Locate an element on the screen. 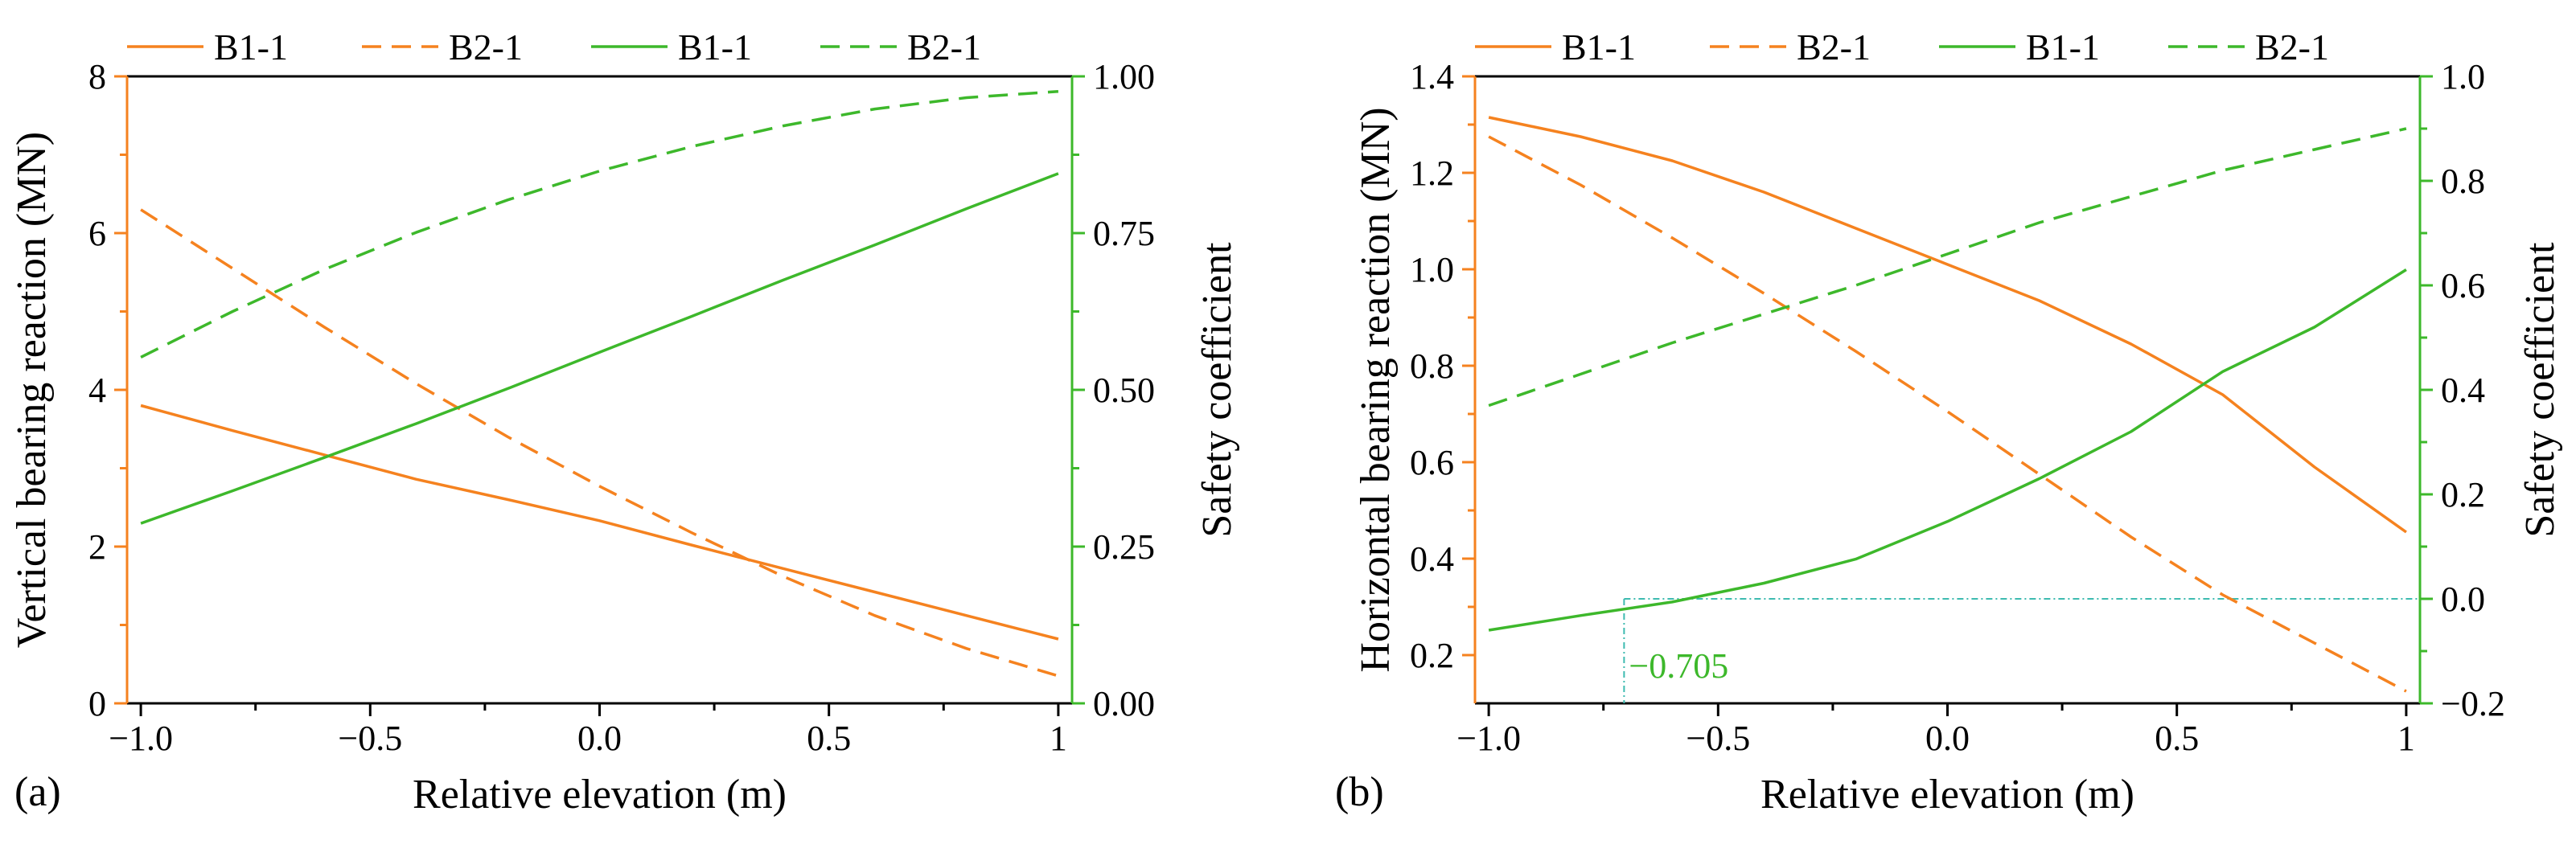 This screenshot has width=2576, height=844. left-y-tick-label: 6 is located at coordinates (97, 234).